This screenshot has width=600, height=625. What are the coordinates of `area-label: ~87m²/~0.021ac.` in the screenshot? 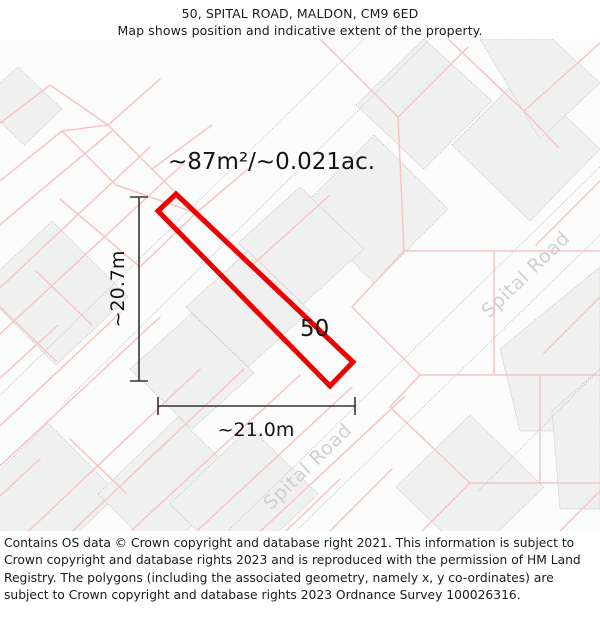 It's located at (271, 162).